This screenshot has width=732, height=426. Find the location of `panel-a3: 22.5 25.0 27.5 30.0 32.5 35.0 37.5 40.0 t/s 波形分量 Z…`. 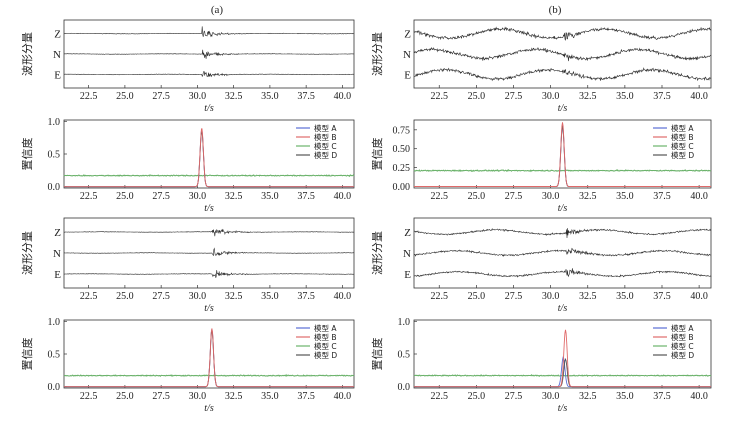

panel-a3: 22.5 25.0 27.5 30.0 32.5 35.0 37.5 40.0 t/s 波形分量 Z… is located at coordinates (188, 265).